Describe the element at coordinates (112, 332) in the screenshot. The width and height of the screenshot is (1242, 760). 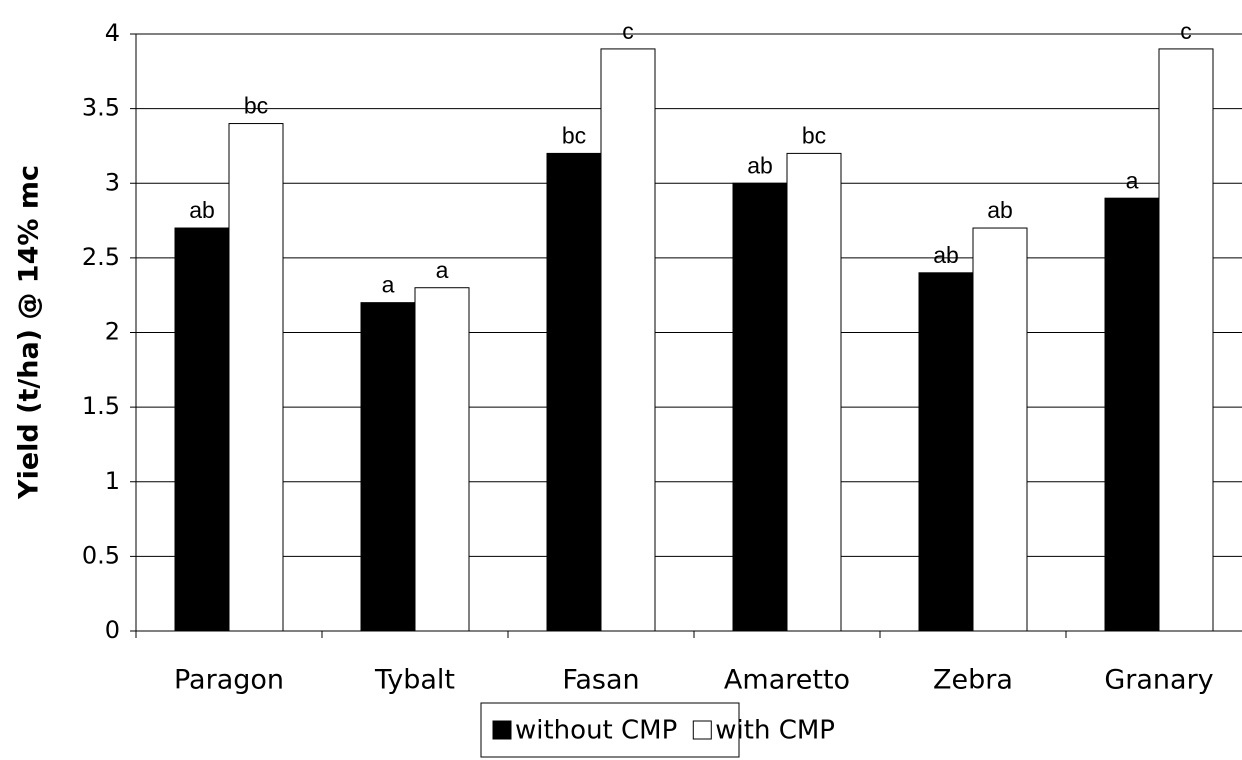
I see `y-tick-label: 2` at that location.